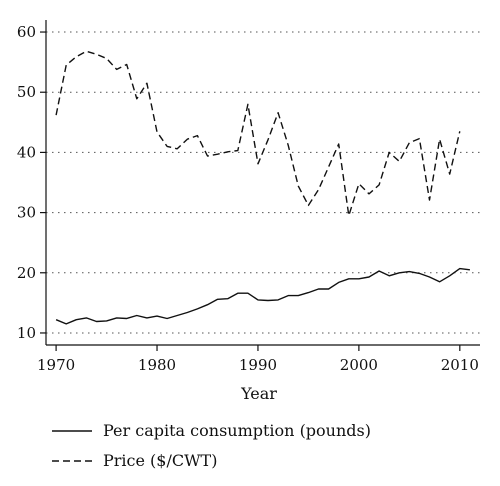 This screenshot has width=500, height=486. What do you see at coordinates (26, 273) in the screenshot?
I see `y-tick-label-20: 20` at bounding box center [26, 273].